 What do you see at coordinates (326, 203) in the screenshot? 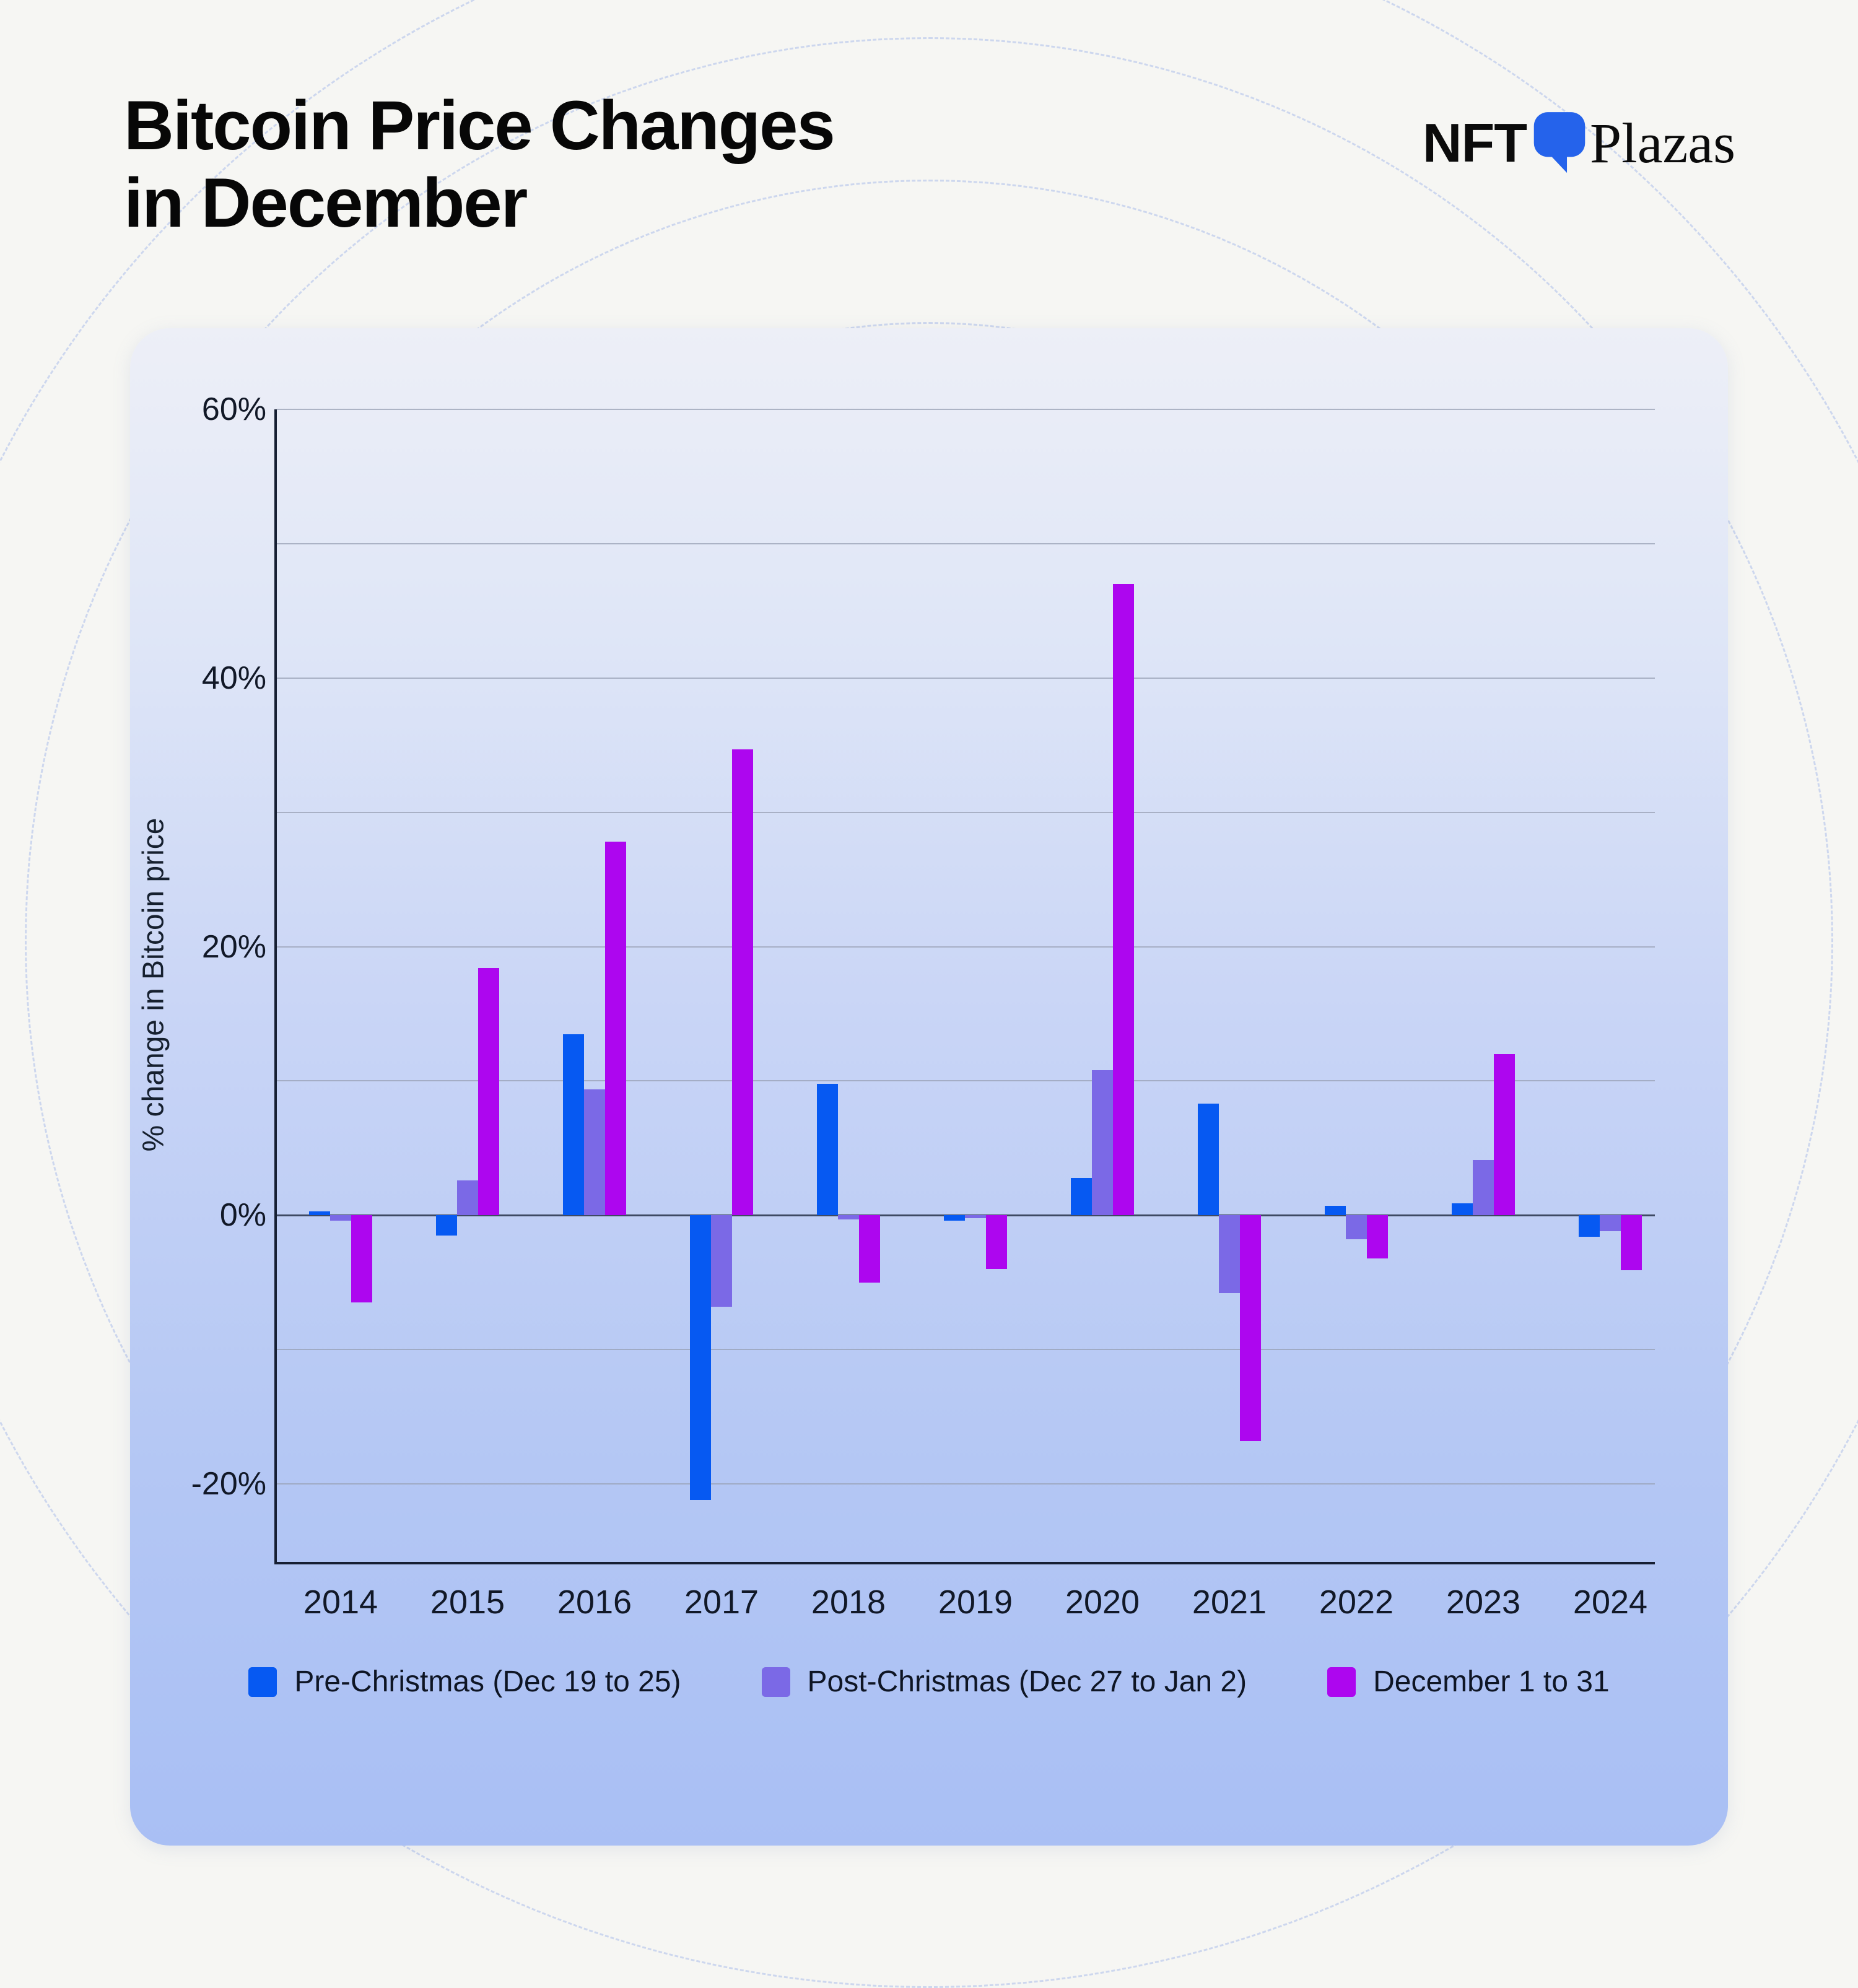
I see `page-title-line2: in December` at bounding box center [326, 203].